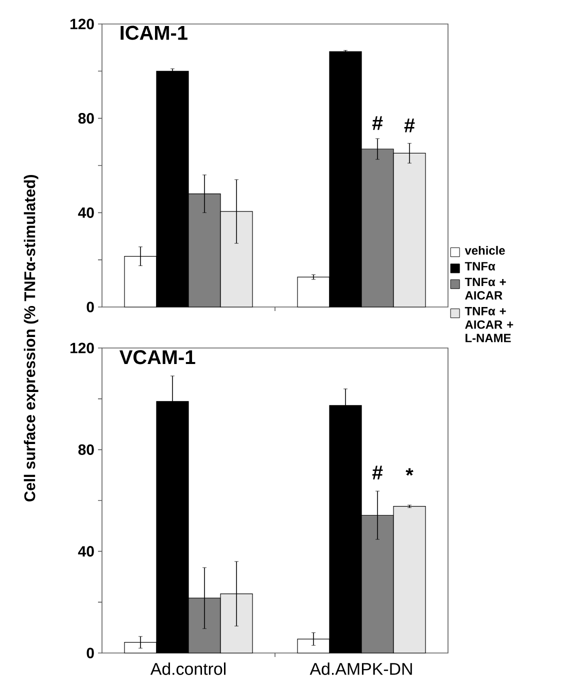  What do you see at coordinates (480, 266) in the screenshot?
I see `legend-label: TNFα` at bounding box center [480, 266].